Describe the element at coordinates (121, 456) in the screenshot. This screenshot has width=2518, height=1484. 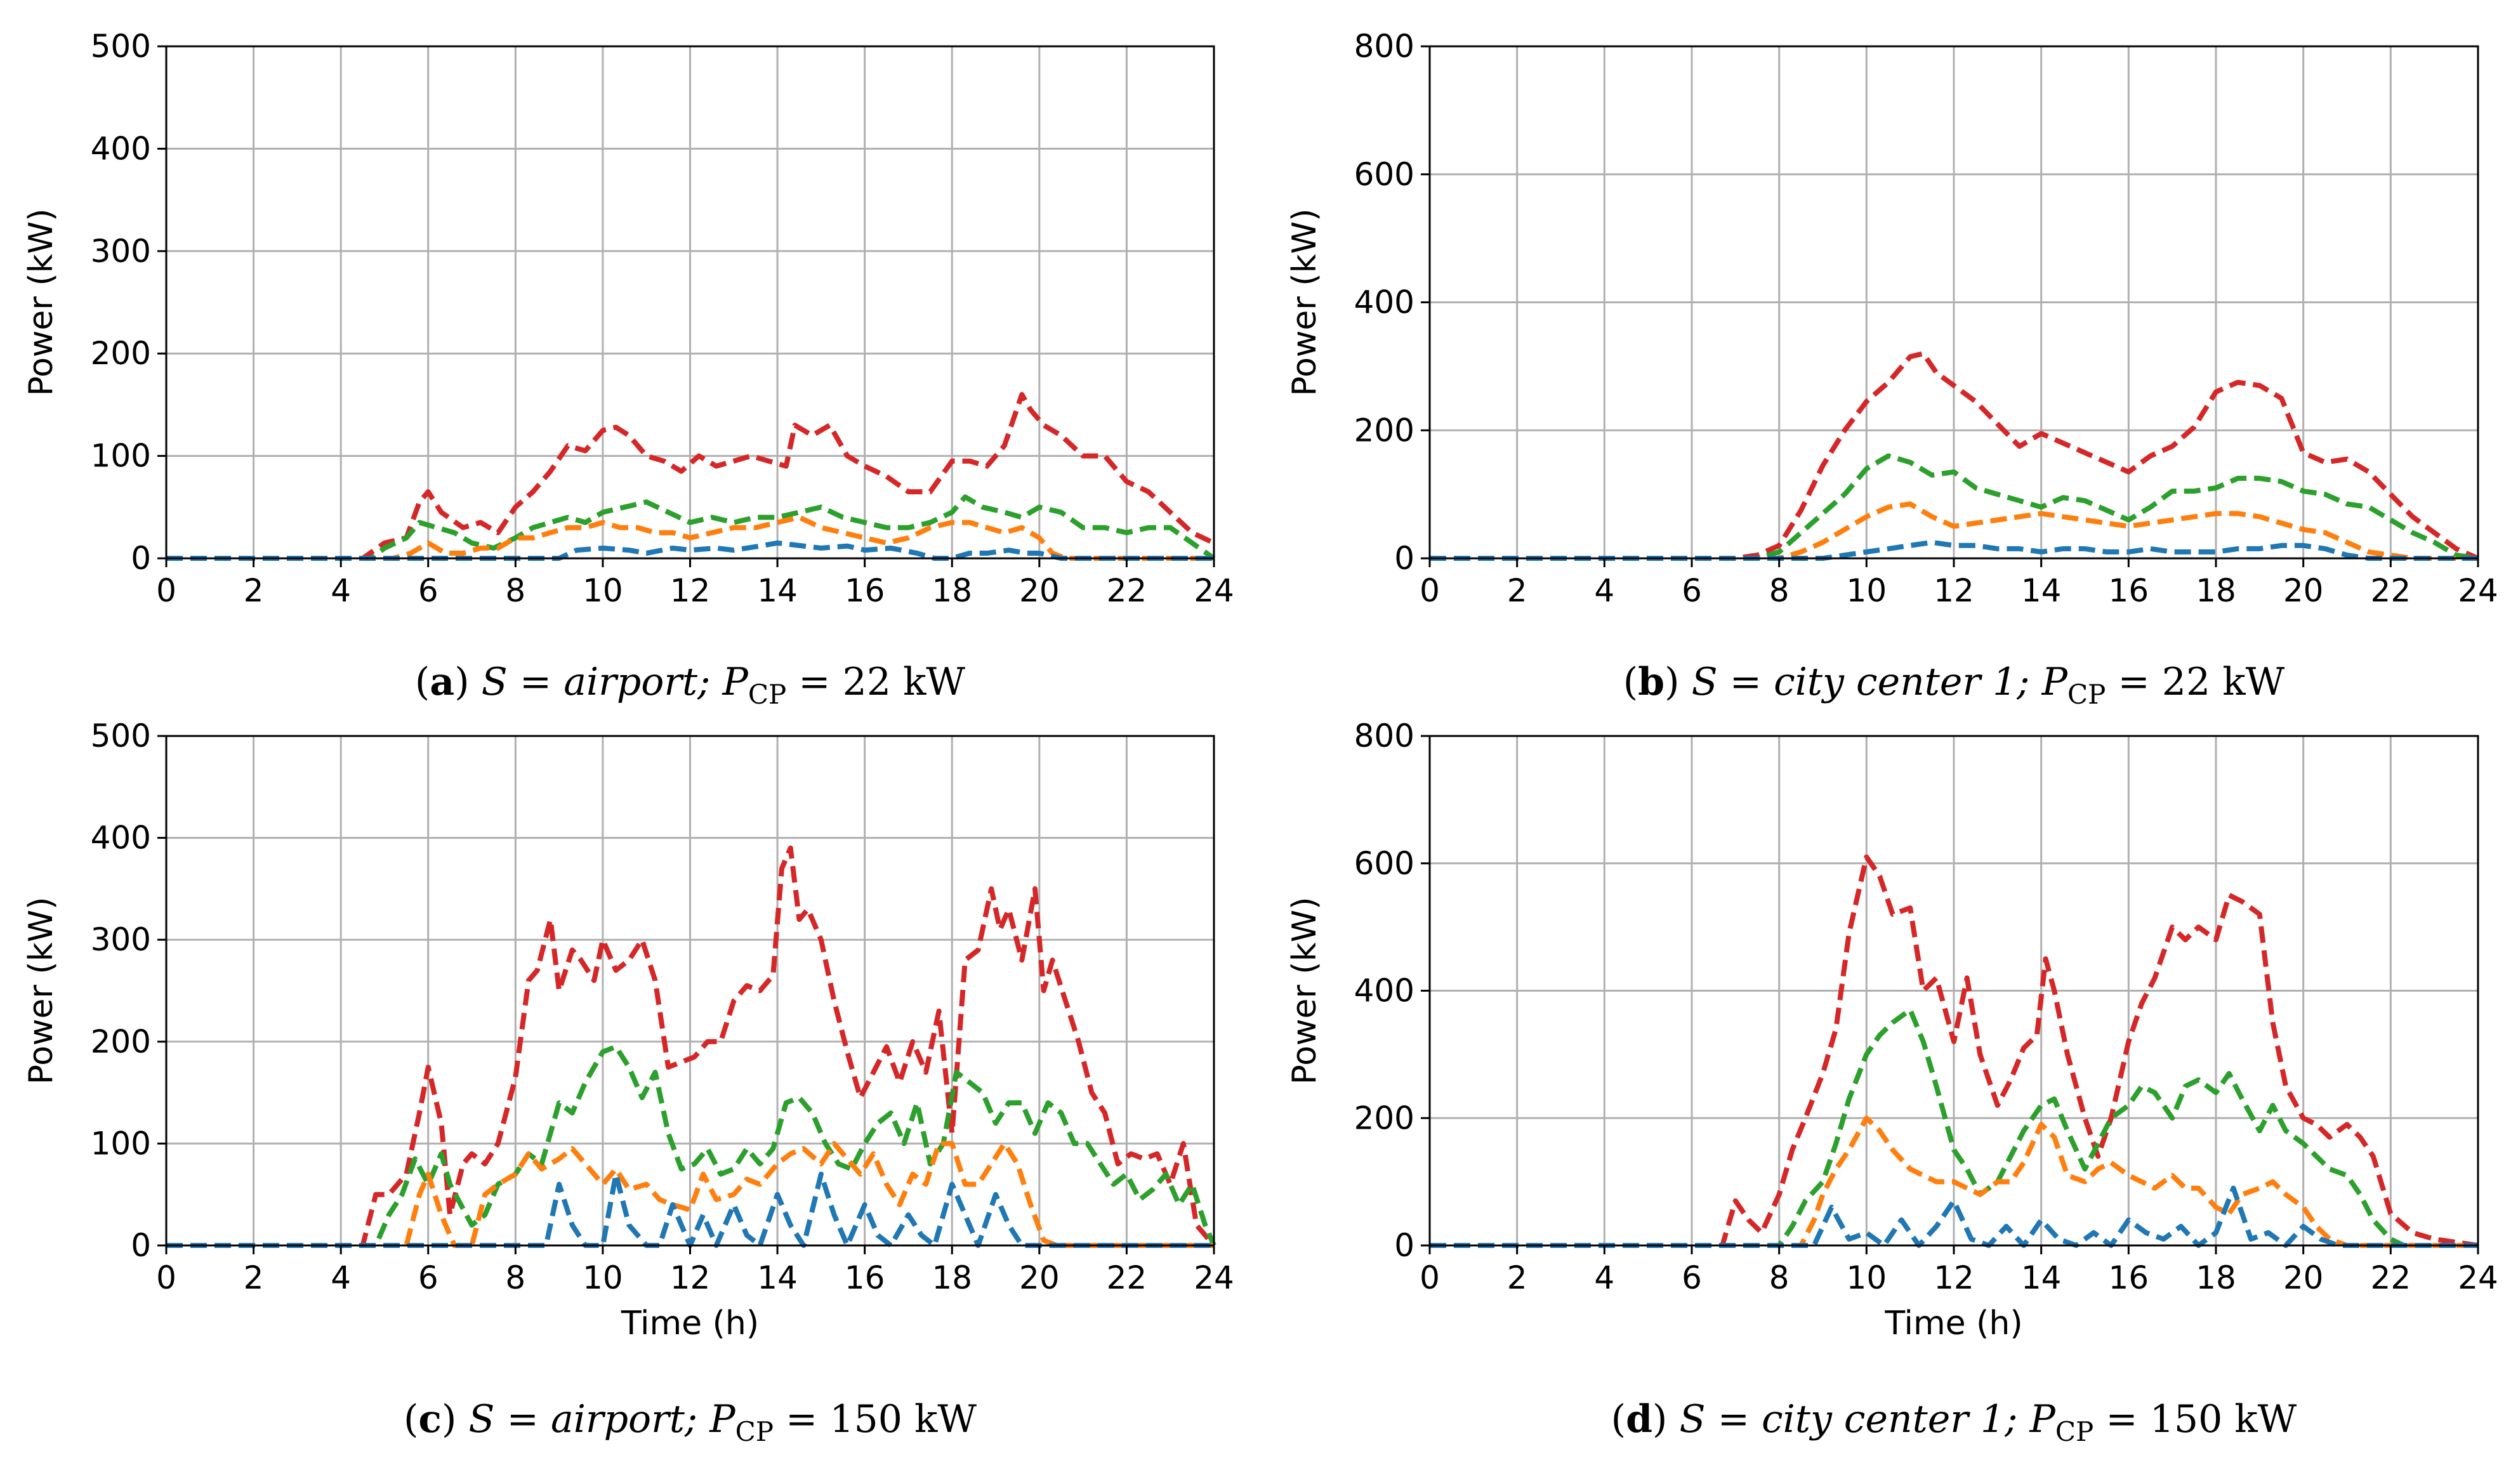
I see `y-tick-label: 100` at that location.